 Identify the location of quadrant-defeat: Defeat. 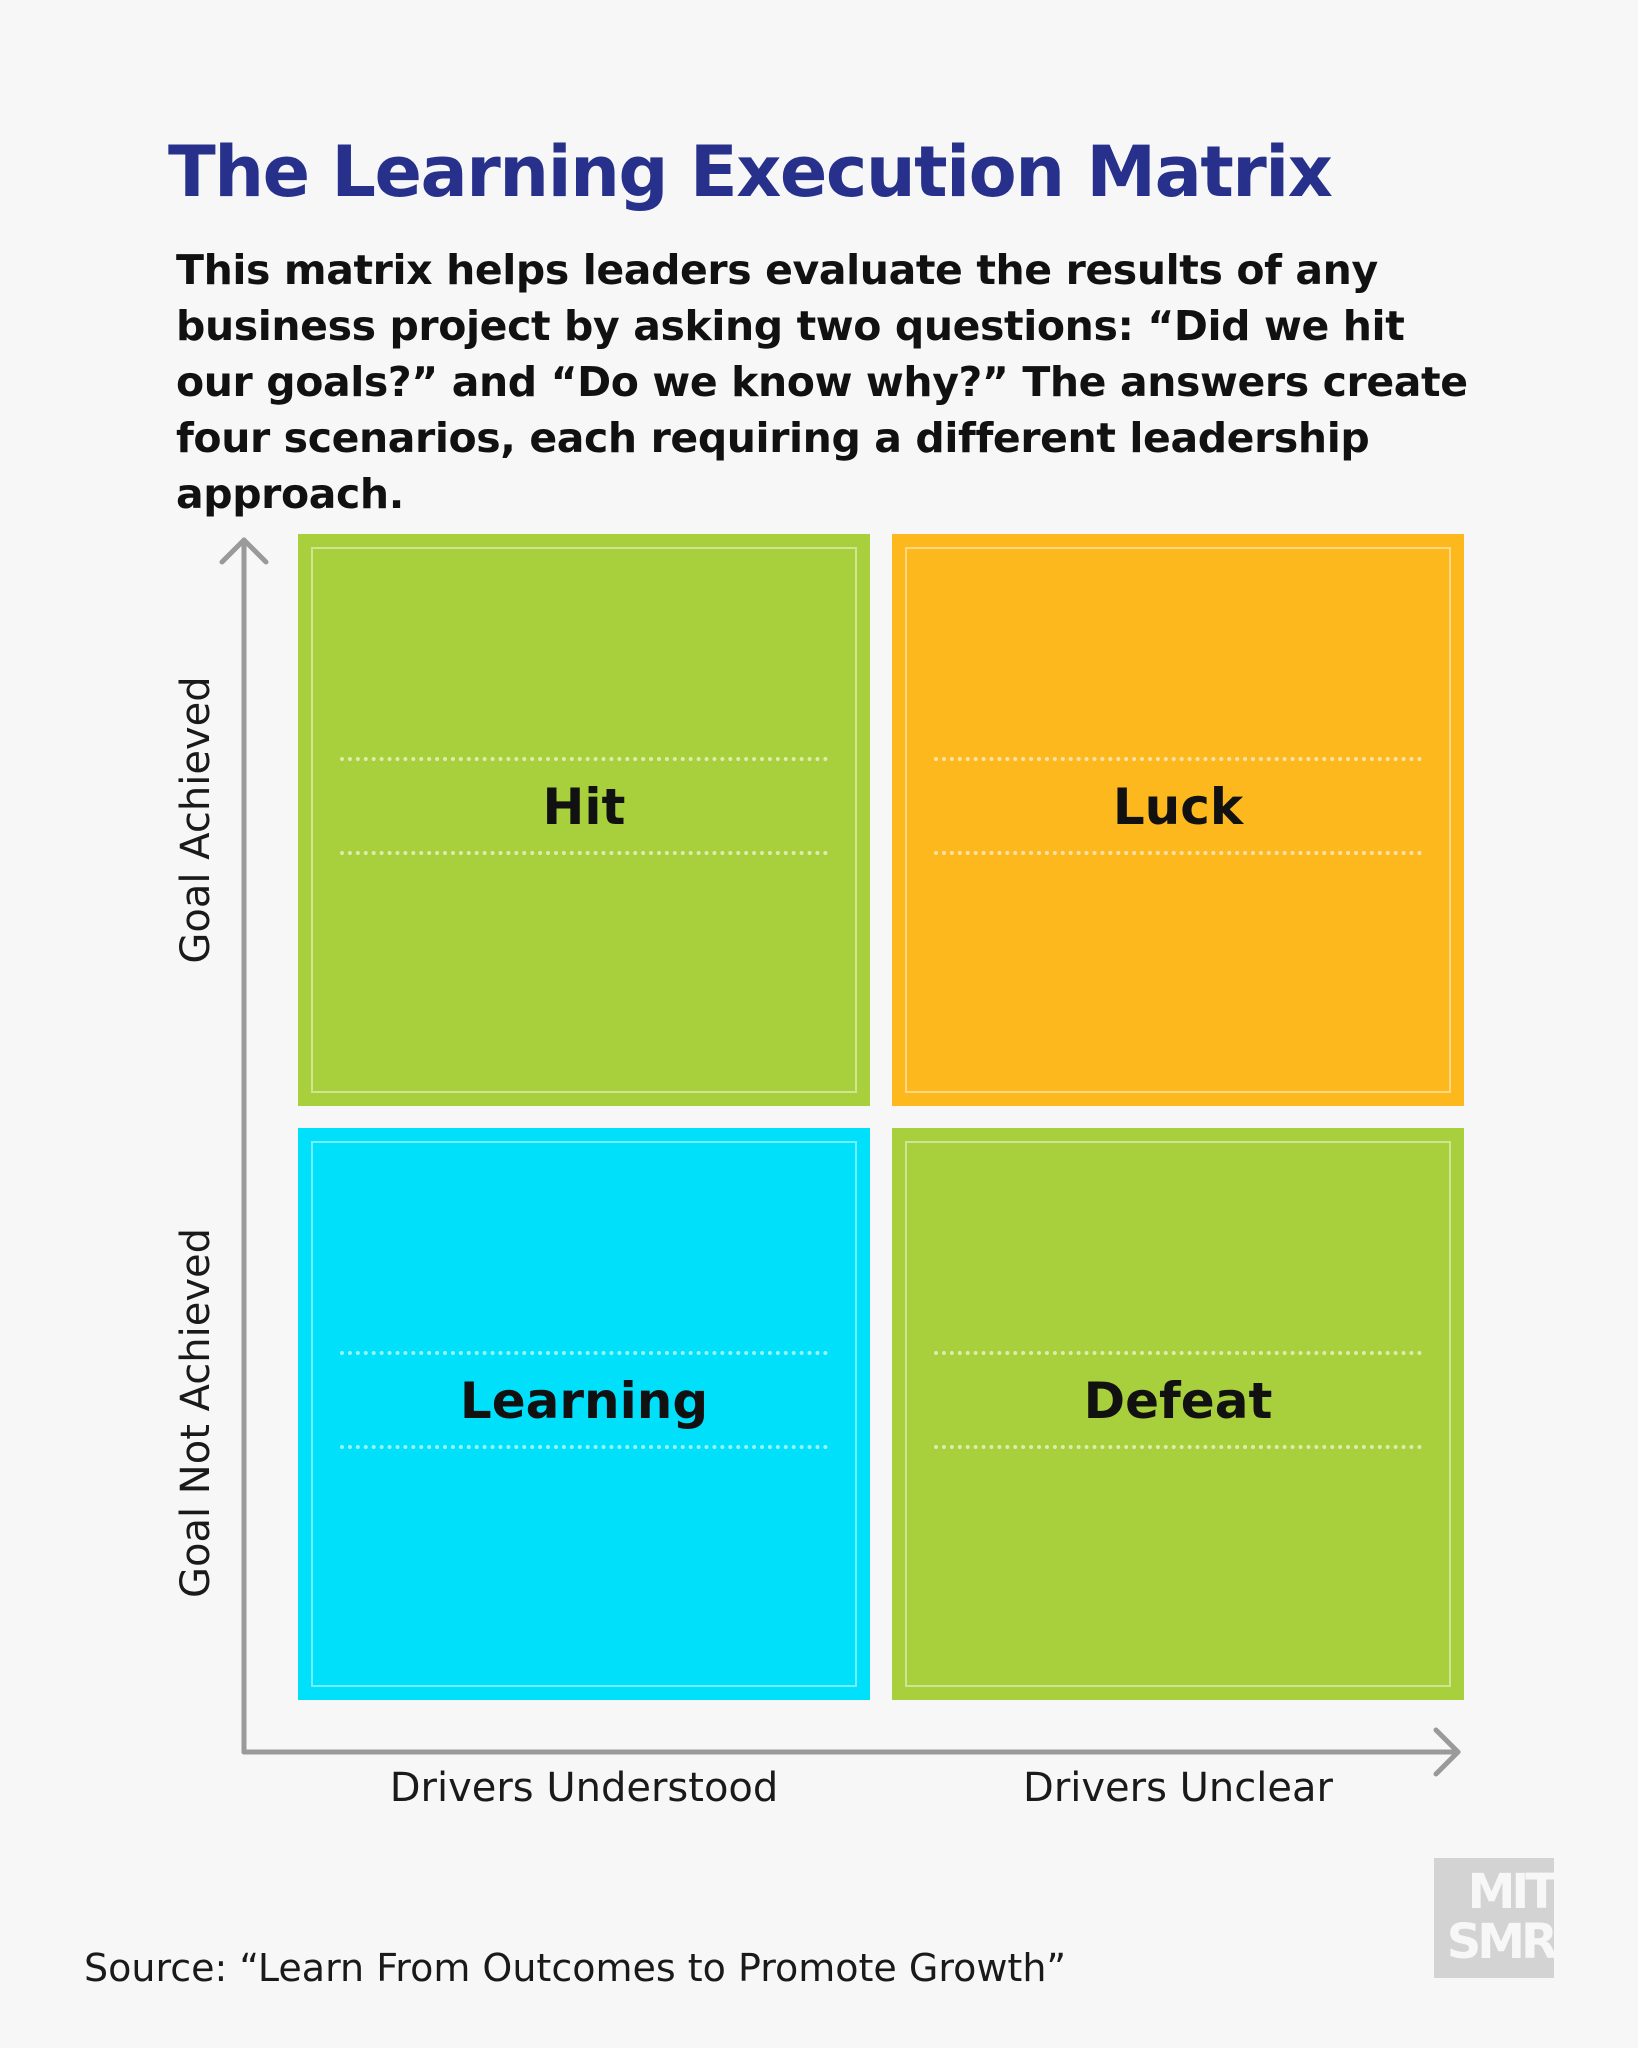
(1178, 1414).